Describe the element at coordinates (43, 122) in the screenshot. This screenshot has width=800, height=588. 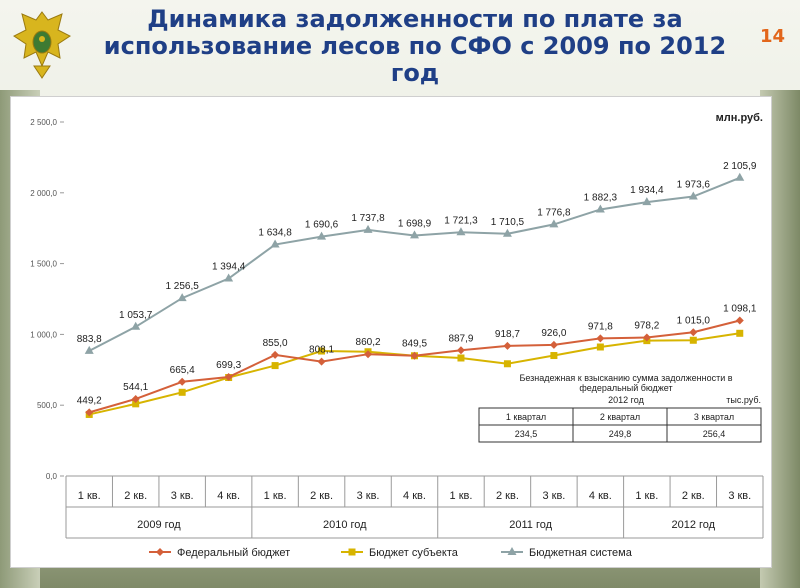
I see `y-tick-label: 2 500,0` at that location.